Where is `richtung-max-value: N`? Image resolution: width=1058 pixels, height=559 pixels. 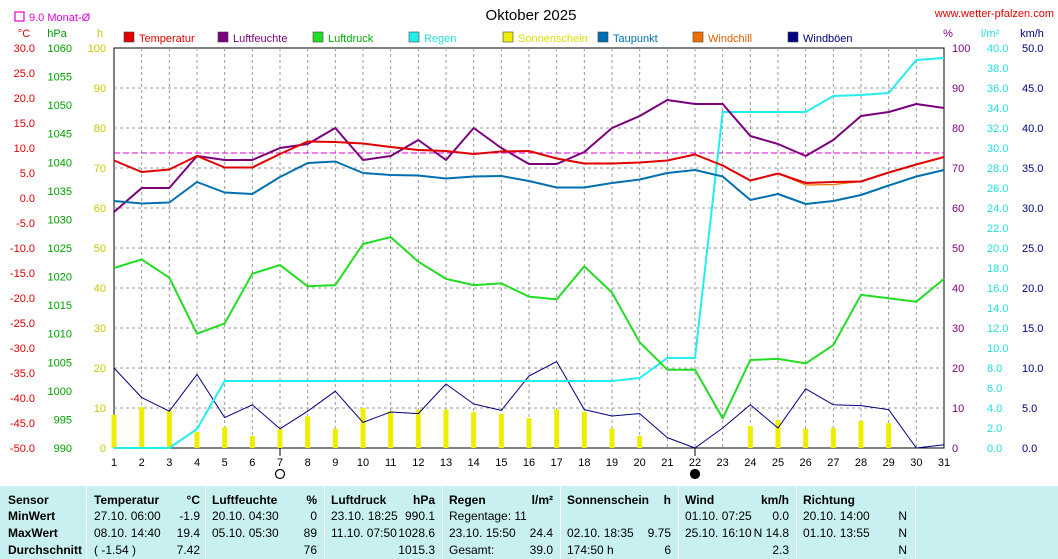
richtung-max-value: N is located at coordinates (902, 533).